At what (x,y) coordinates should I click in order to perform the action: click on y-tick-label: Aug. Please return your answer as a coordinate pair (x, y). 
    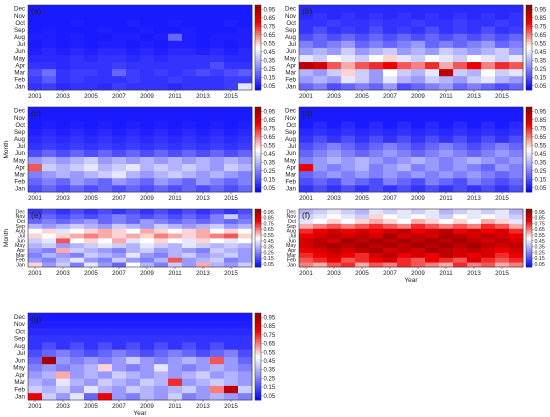
    Looking at the image, I should click on (20, 346).